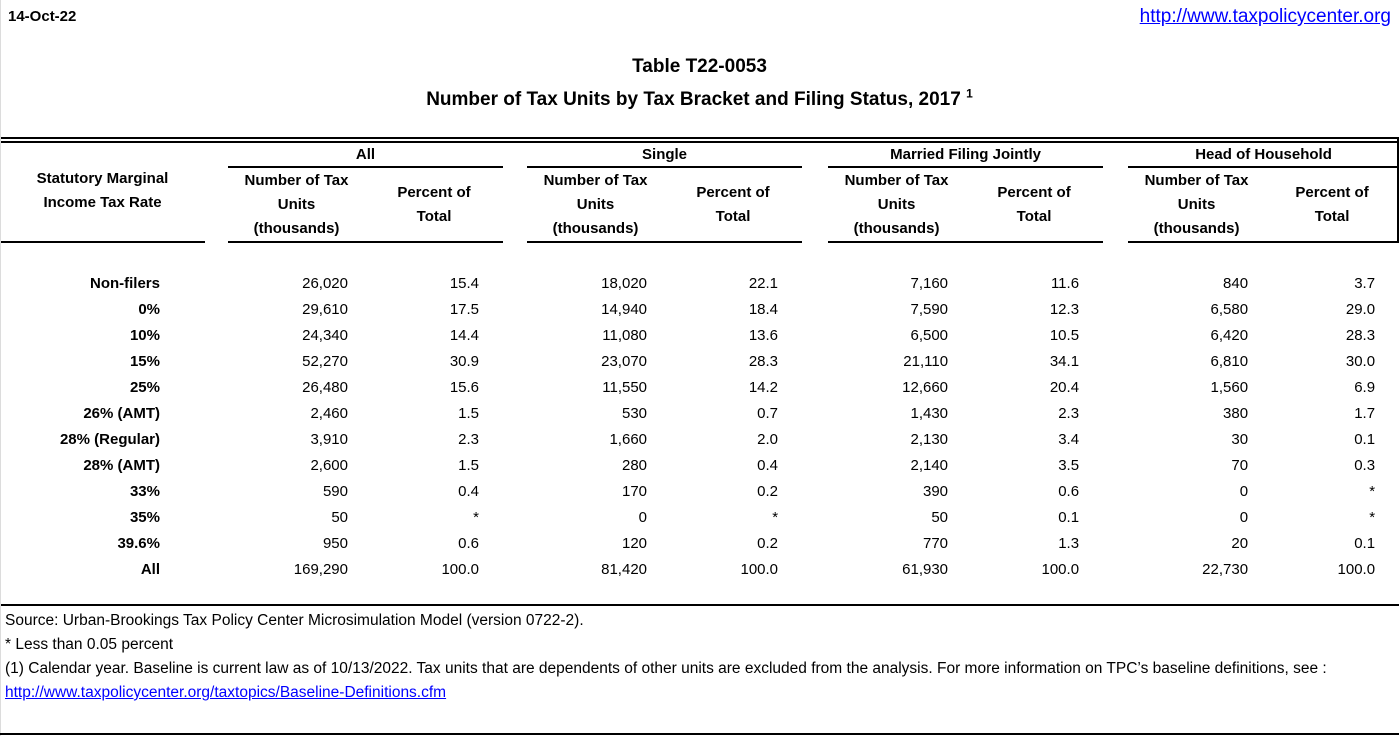  Describe the element at coordinates (1069, 491) in the screenshot. I see `percent-value: 0.6` at that location.